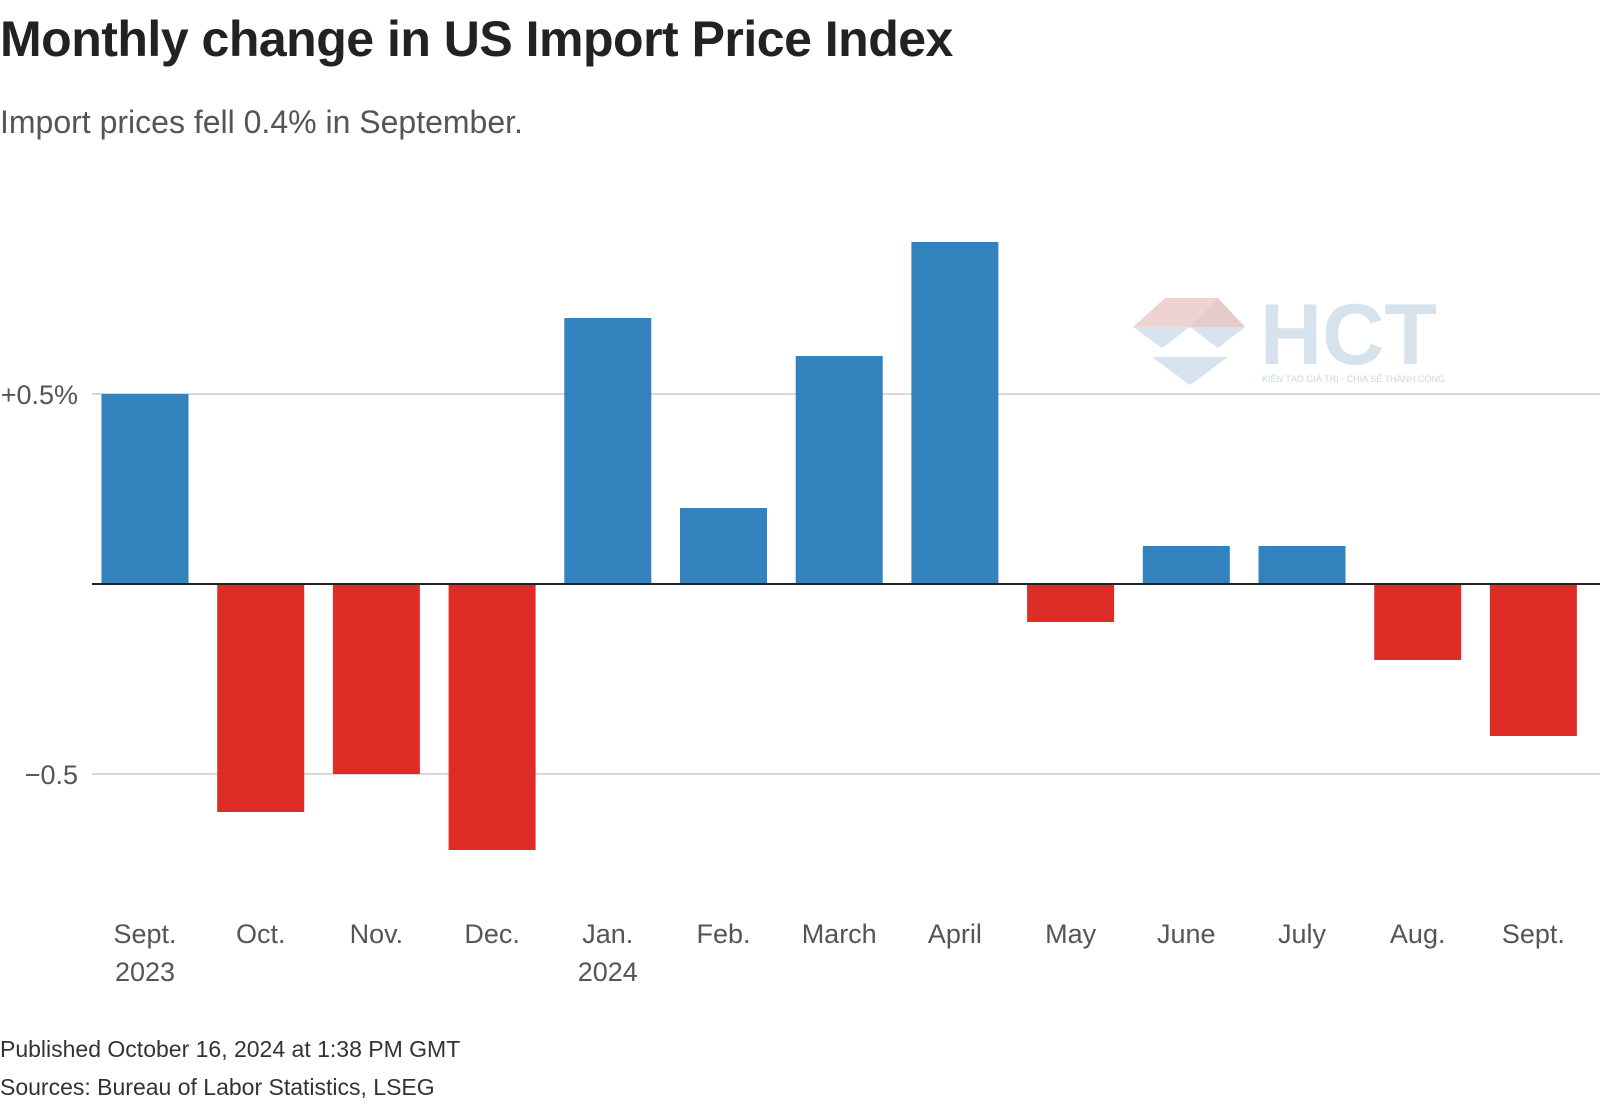 The image size is (1600, 1106). Describe the element at coordinates (607, 934) in the screenshot. I see `x-tick-label: Jan.` at that location.